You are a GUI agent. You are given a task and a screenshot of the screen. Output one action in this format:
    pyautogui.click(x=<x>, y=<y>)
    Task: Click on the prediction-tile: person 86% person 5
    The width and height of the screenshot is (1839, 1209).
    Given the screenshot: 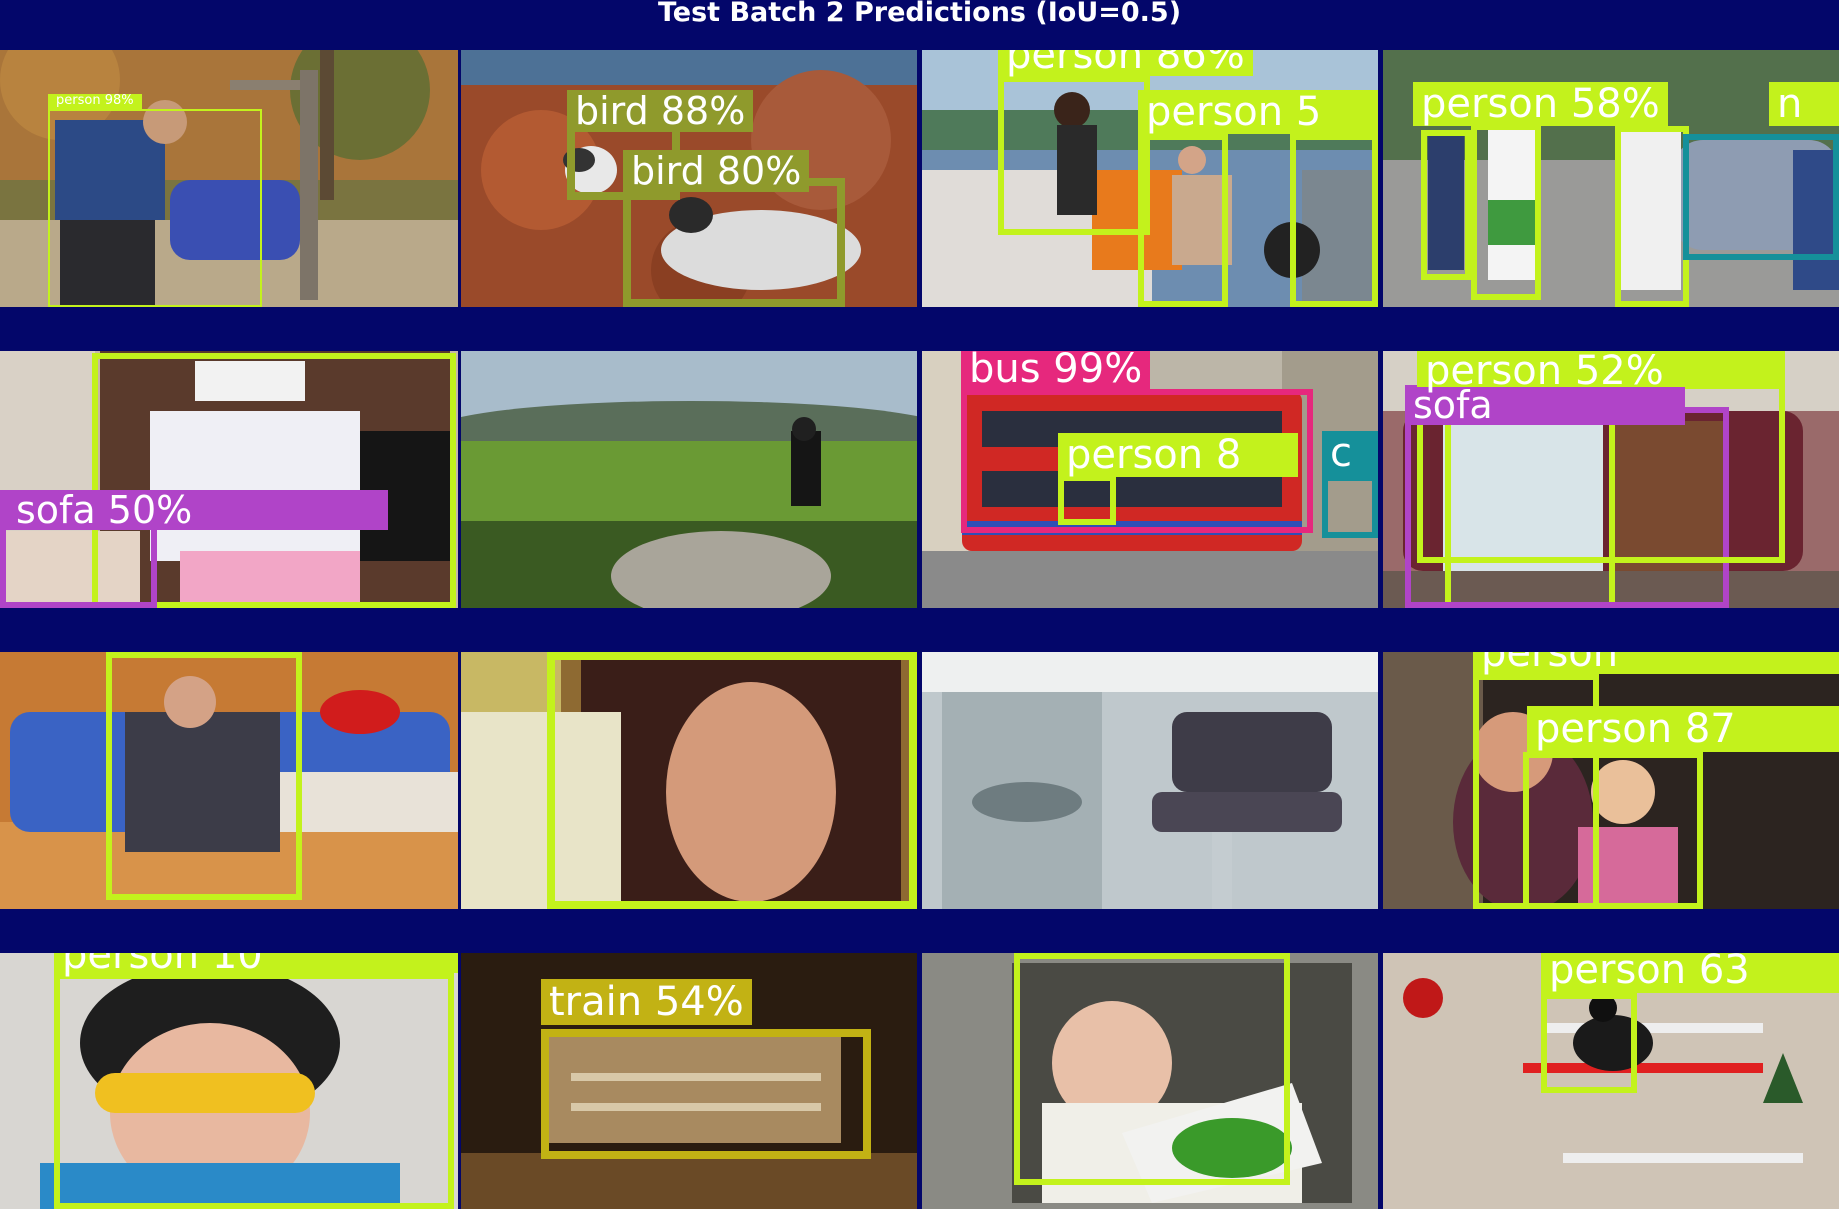 What is the action you would take?
    pyautogui.click(x=1150, y=178)
    